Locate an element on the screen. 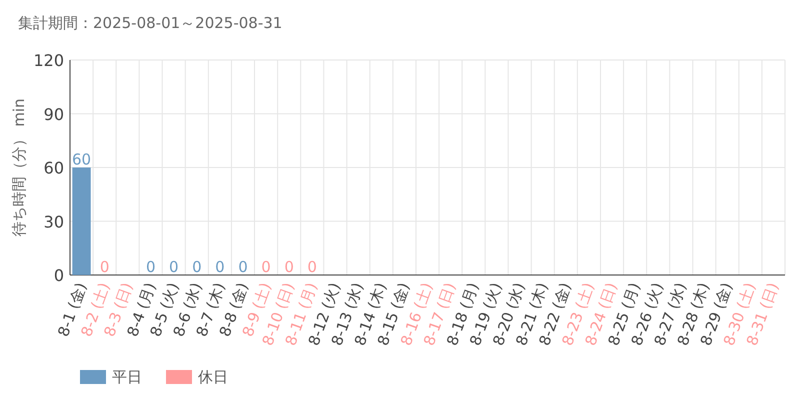 This screenshot has height=400, width=800. y-tick-label: 0 is located at coordinates (59, 275).